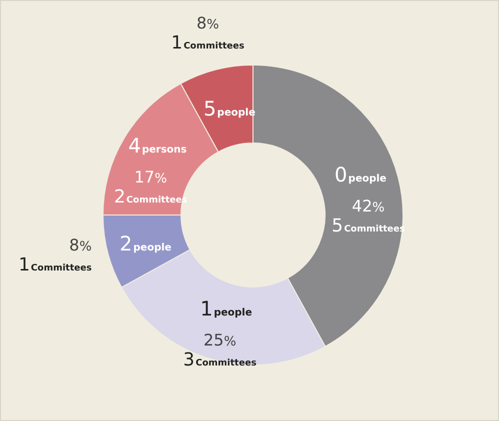 This screenshot has height=421, width=499. I want to click on slice-label: 0people, so click(360, 174).